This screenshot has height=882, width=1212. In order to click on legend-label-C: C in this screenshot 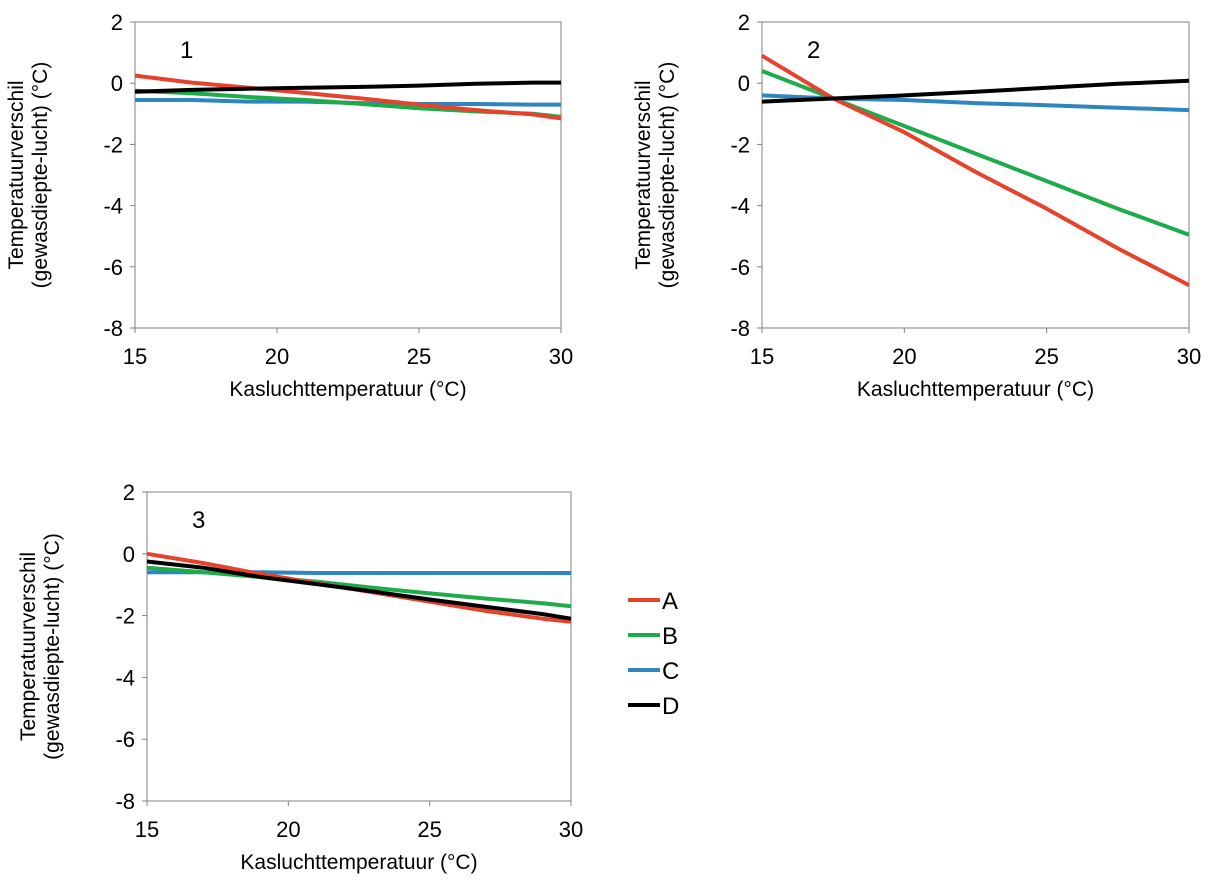, I will do `click(670, 671)`.